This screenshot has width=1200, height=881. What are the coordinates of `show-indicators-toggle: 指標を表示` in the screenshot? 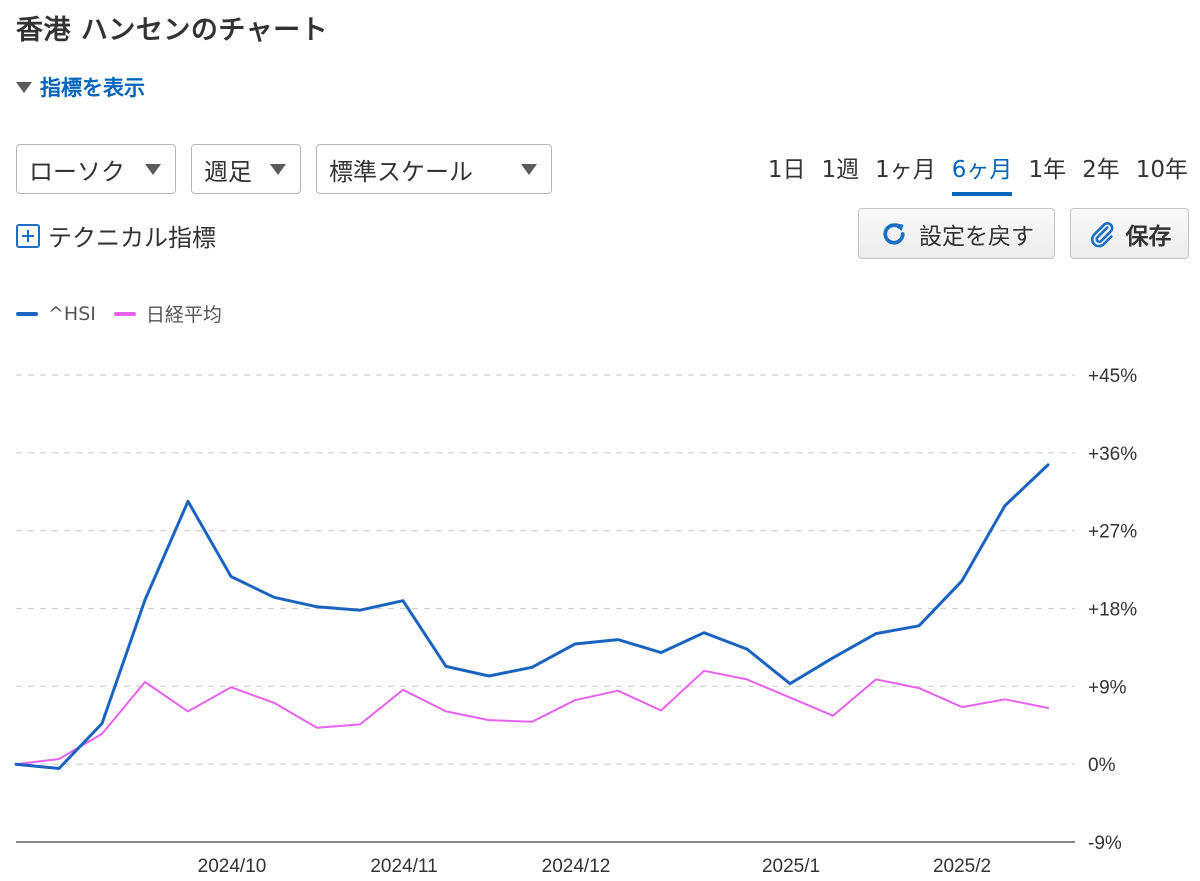 It's located at (80, 87).